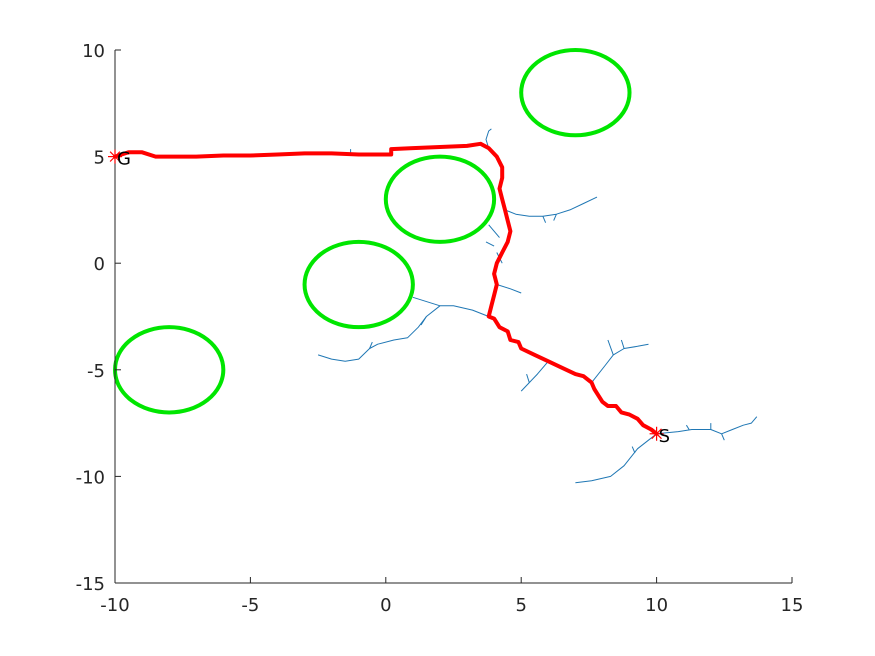 The image size is (875, 656). Describe the element at coordinates (90, 477) in the screenshot. I see `y-tick-label: -10` at that location.